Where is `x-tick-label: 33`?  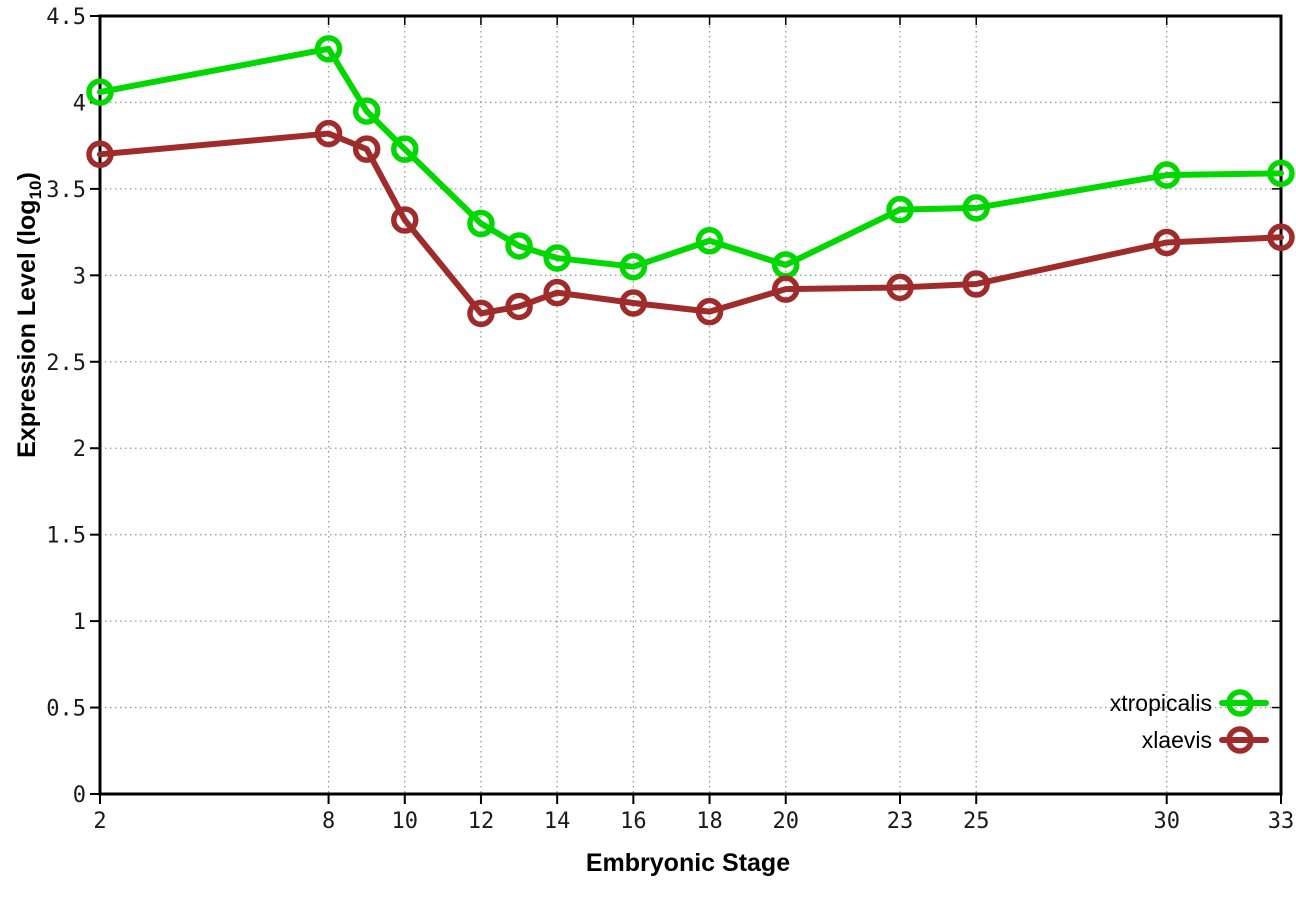 x-tick-label: 33 is located at coordinates (1281, 821).